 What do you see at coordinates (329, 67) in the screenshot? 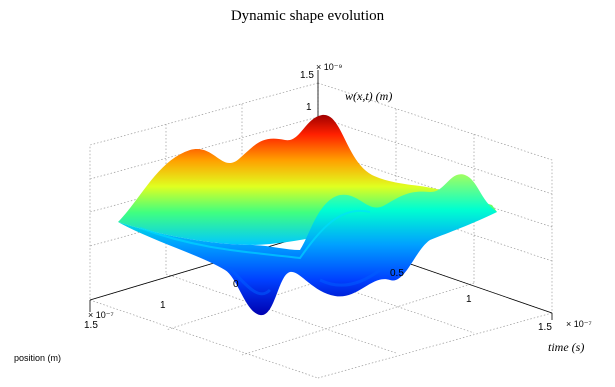
I see `z-exponent-label: × 10⁻⁹` at bounding box center [329, 67].